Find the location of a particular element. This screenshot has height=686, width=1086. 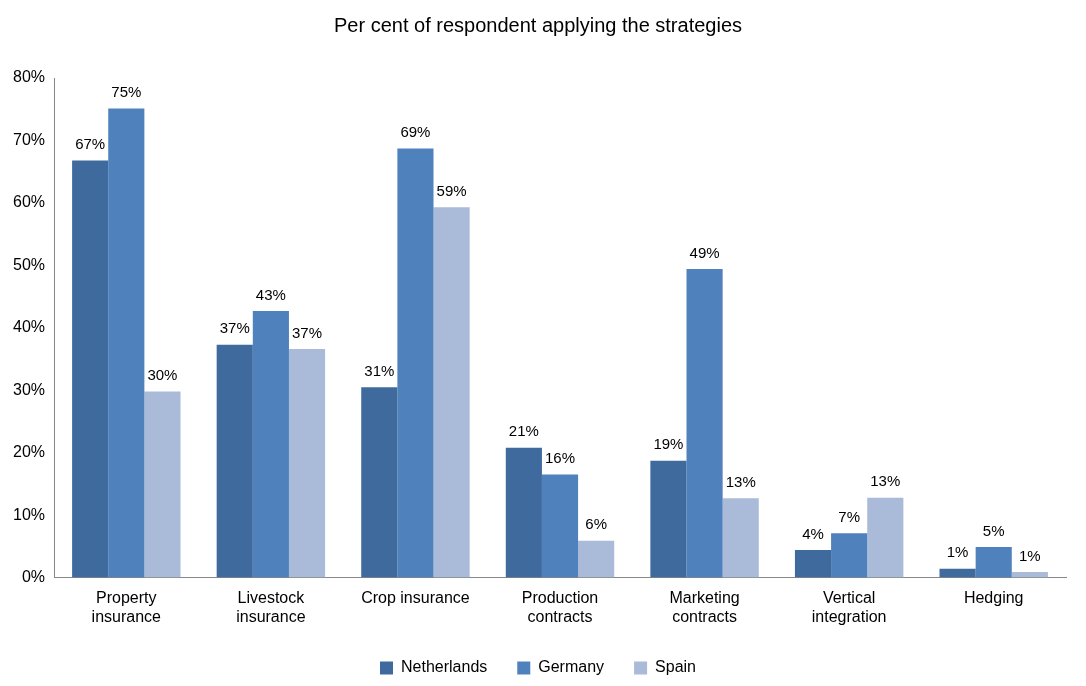

data-label: 75% is located at coordinates (126, 92).